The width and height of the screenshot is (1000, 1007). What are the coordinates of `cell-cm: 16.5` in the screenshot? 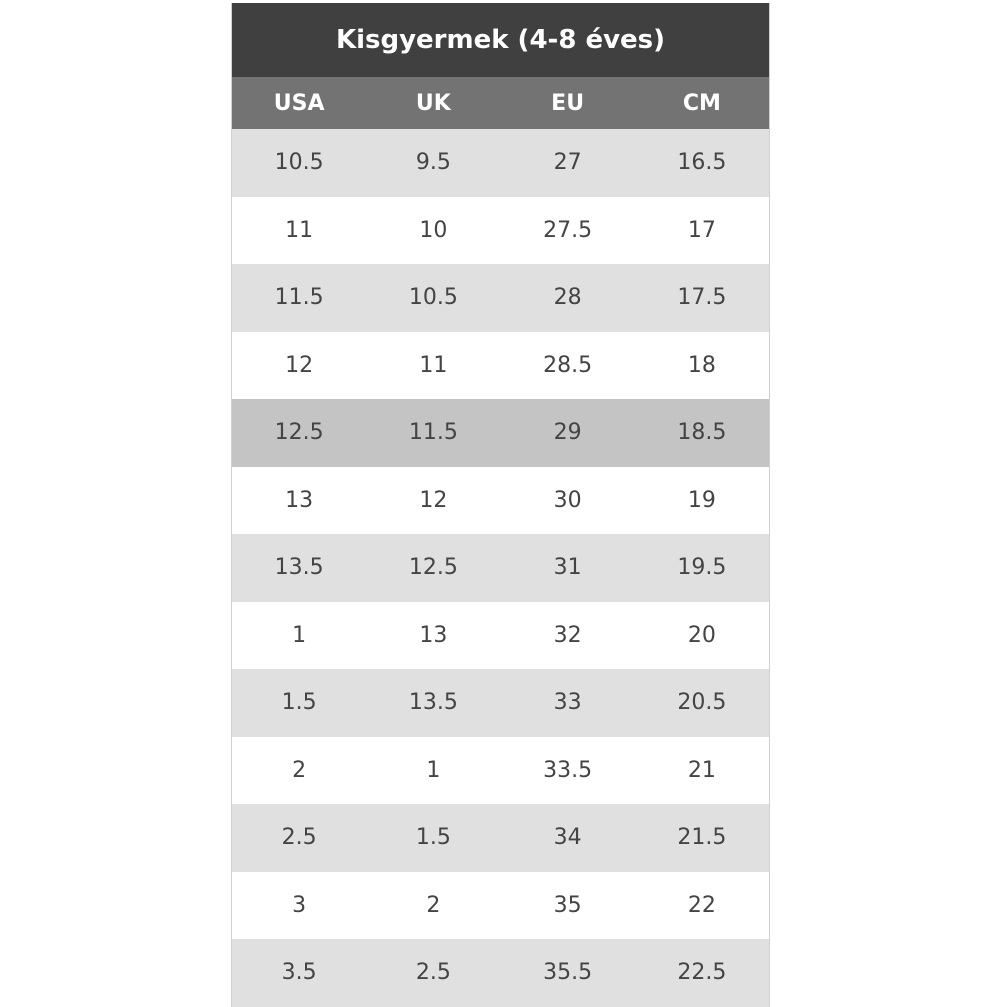 It's located at (702, 163).